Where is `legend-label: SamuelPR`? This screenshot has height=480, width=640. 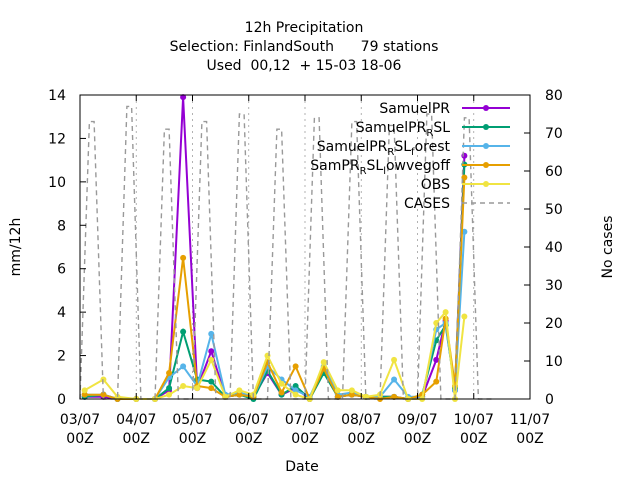
legend-label: SamuelPR is located at coordinates (414, 109).